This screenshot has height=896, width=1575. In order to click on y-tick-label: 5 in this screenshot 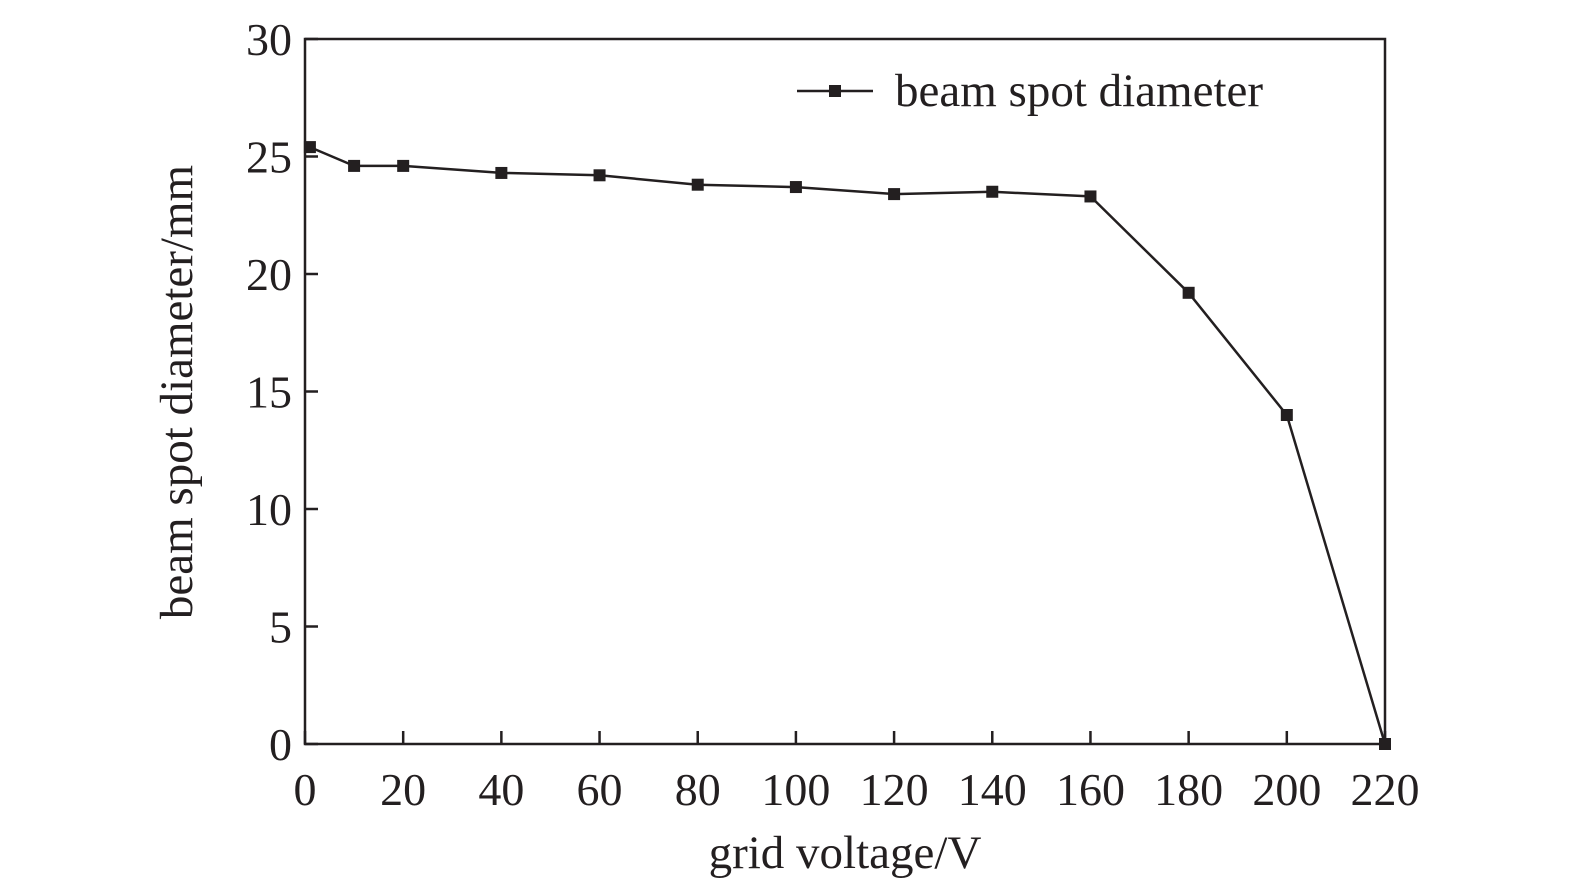, I will do `click(280, 627)`.